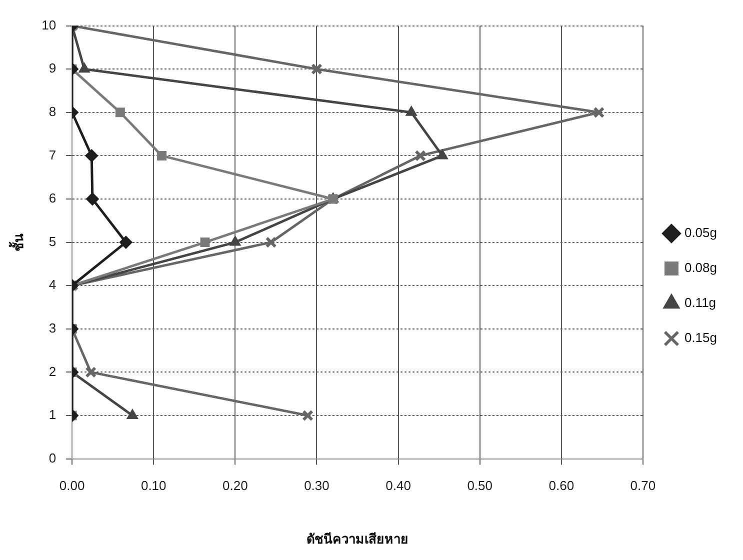 The width and height of the screenshot is (743, 560). What do you see at coordinates (52, 68) in the screenshot?
I see `y-tick-label: 9` at bounding box center [52, 68].